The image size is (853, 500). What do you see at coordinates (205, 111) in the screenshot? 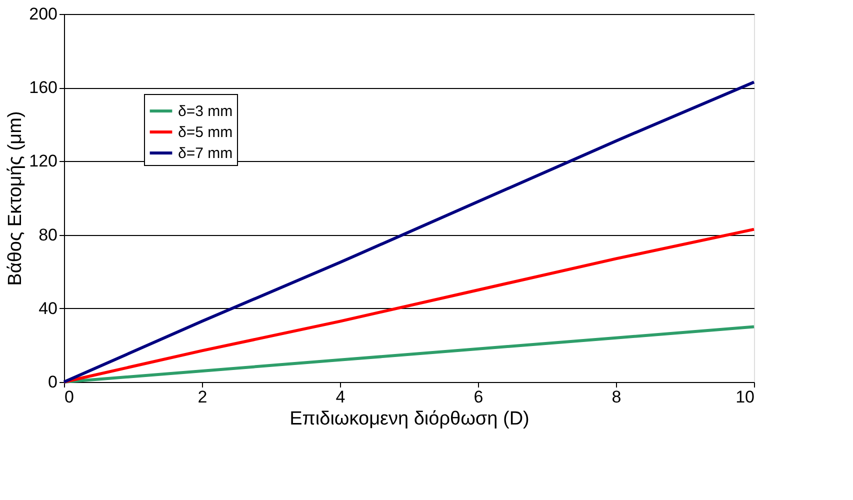
I see `legend-label: δ=3 mm` at bounding box center [205, 111].